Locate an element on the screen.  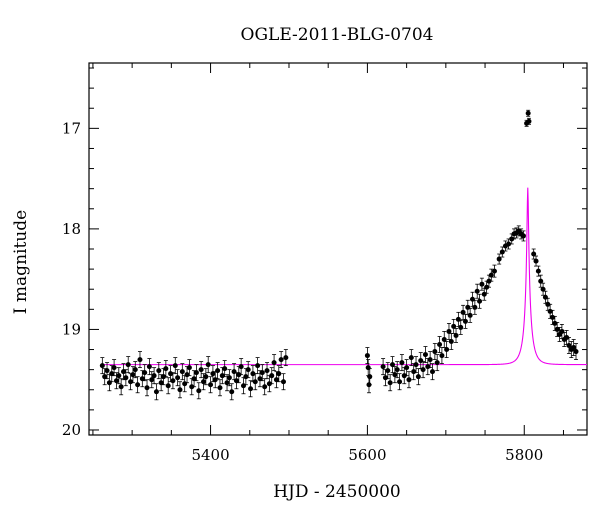
x-tick-label: 5800 is located at coordinates (524, 455).